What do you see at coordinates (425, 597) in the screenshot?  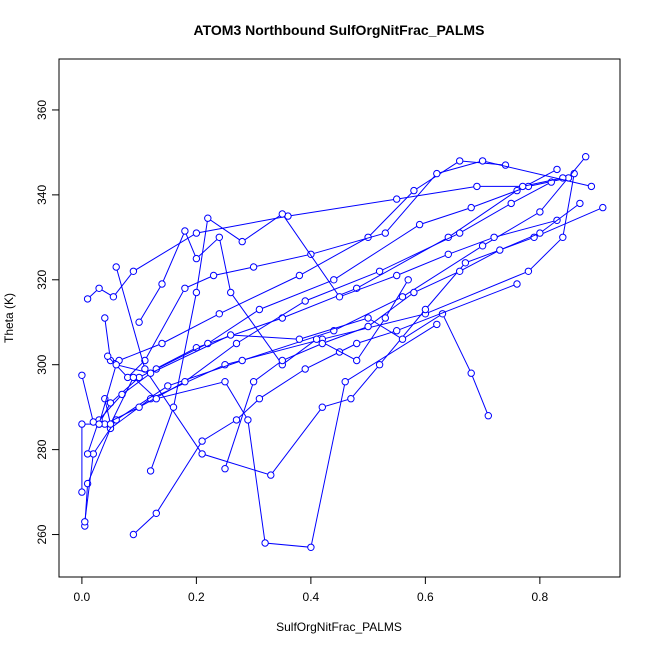 I see `x-tick-label: 0.6` at bounding box center [425, 597].